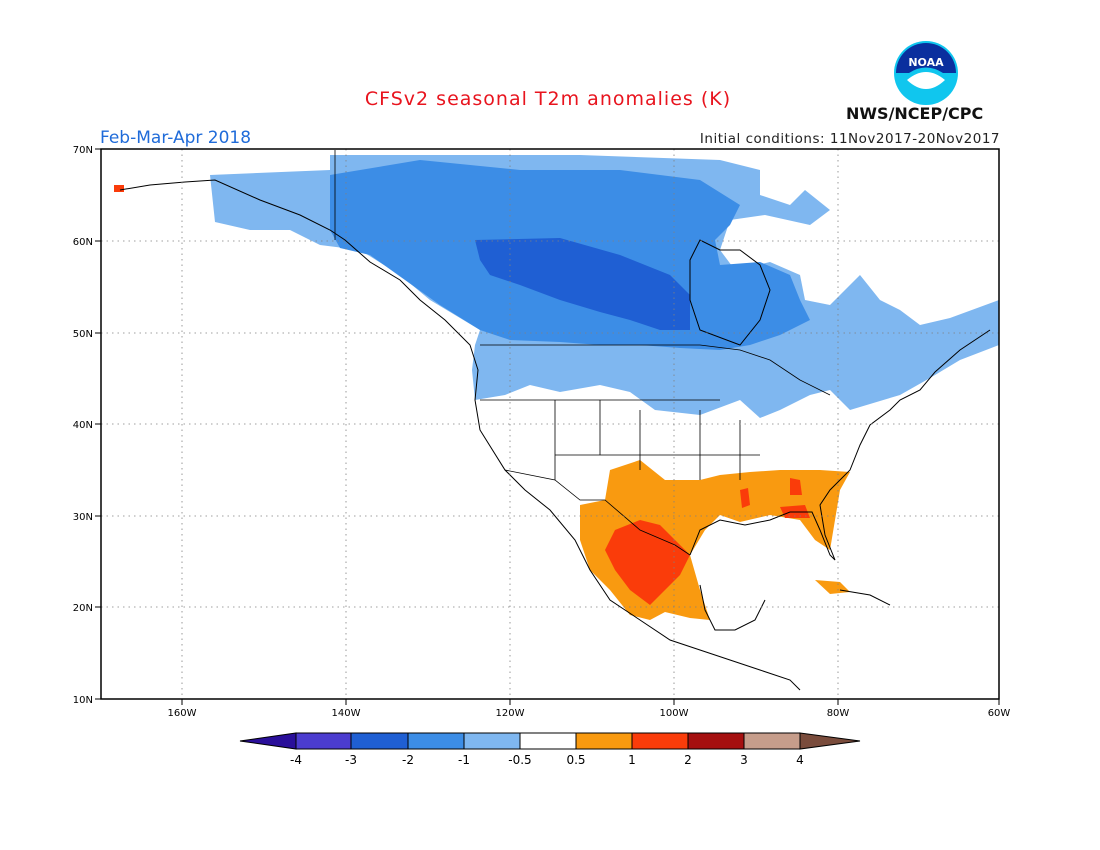 The image size is (1100, 850). Describe the element at coordinates (83, 242) in the screenshot. I see `lat-label-60n: 60N` at that location.